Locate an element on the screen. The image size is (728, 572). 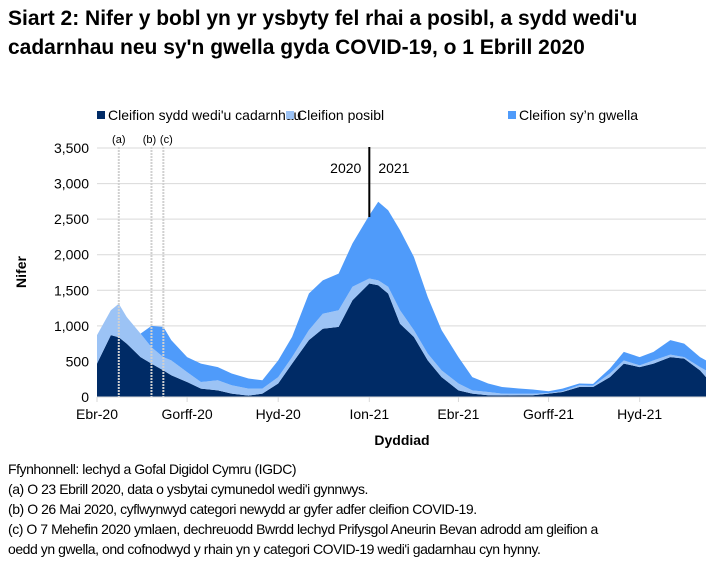
annotation-label: (c) is located at coordinates (166, 140).